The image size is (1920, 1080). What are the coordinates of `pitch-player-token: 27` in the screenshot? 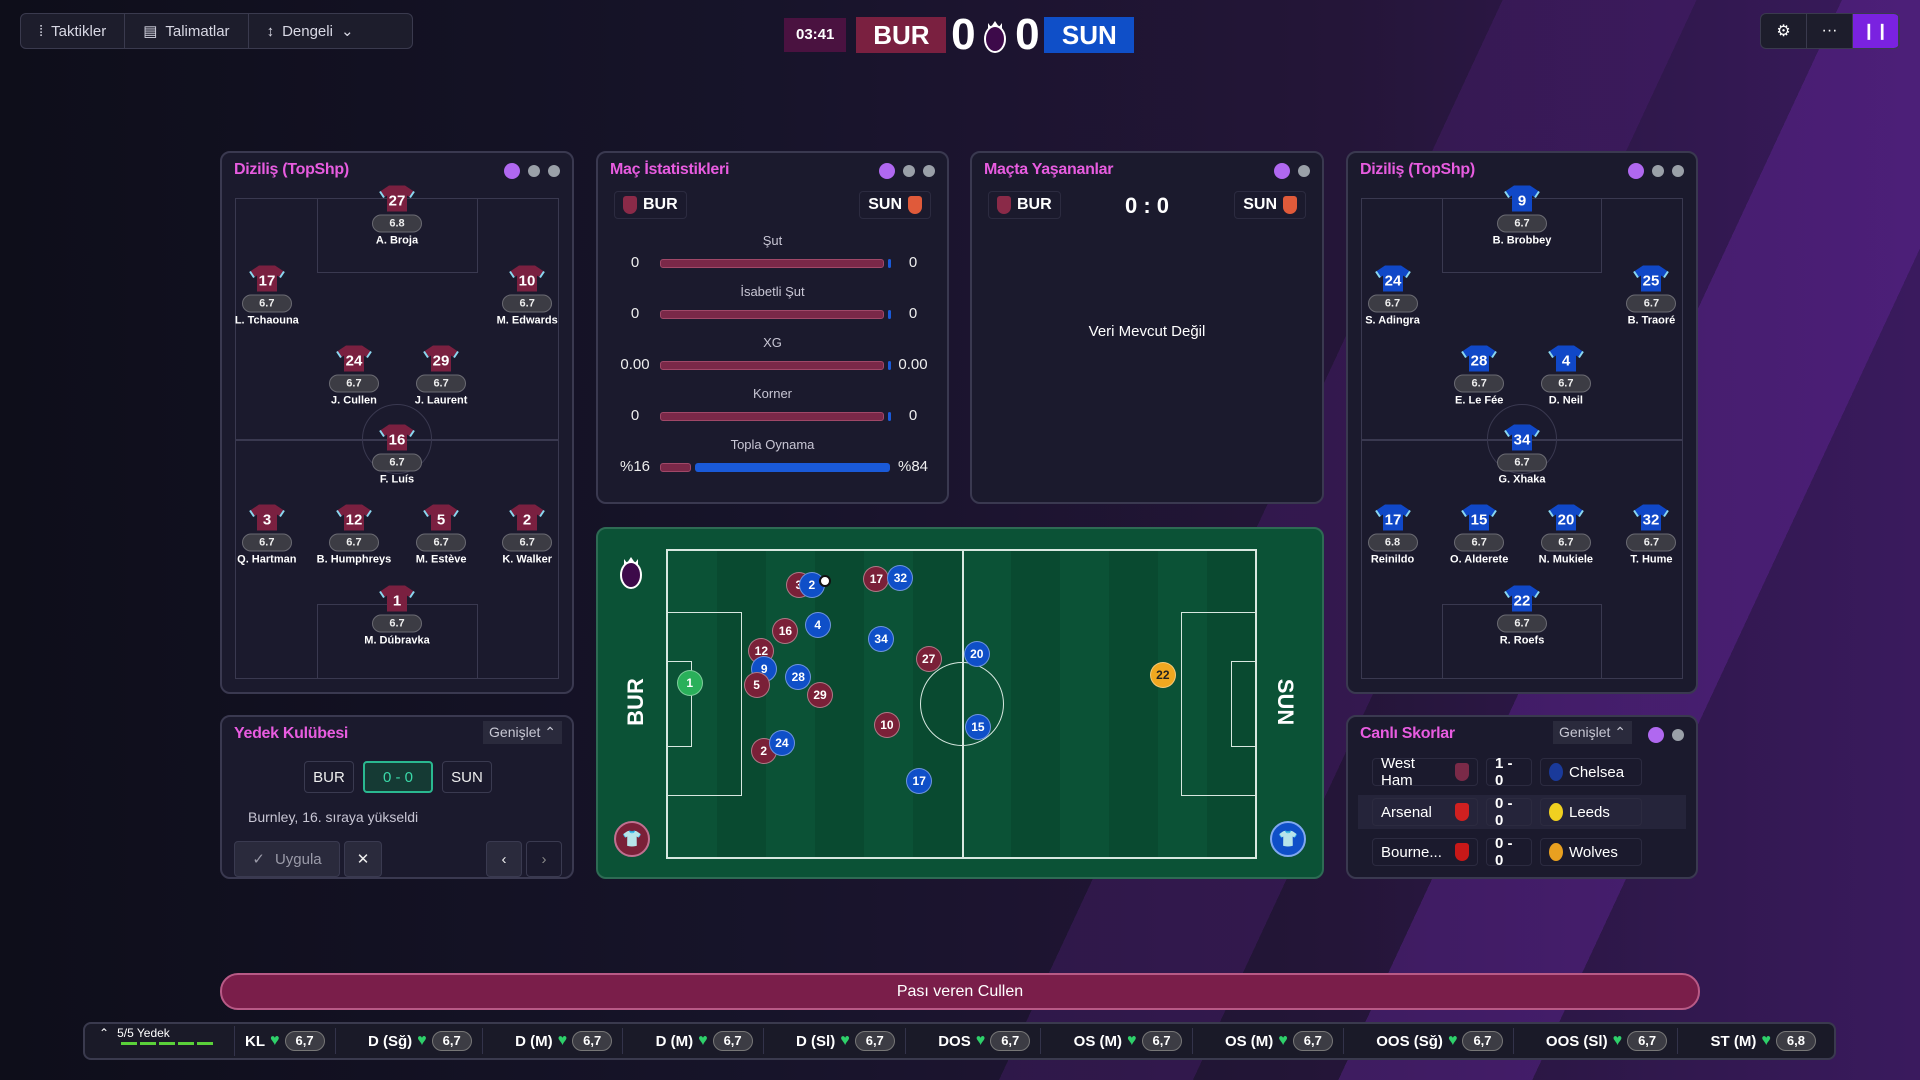 It's located at (928, 659).